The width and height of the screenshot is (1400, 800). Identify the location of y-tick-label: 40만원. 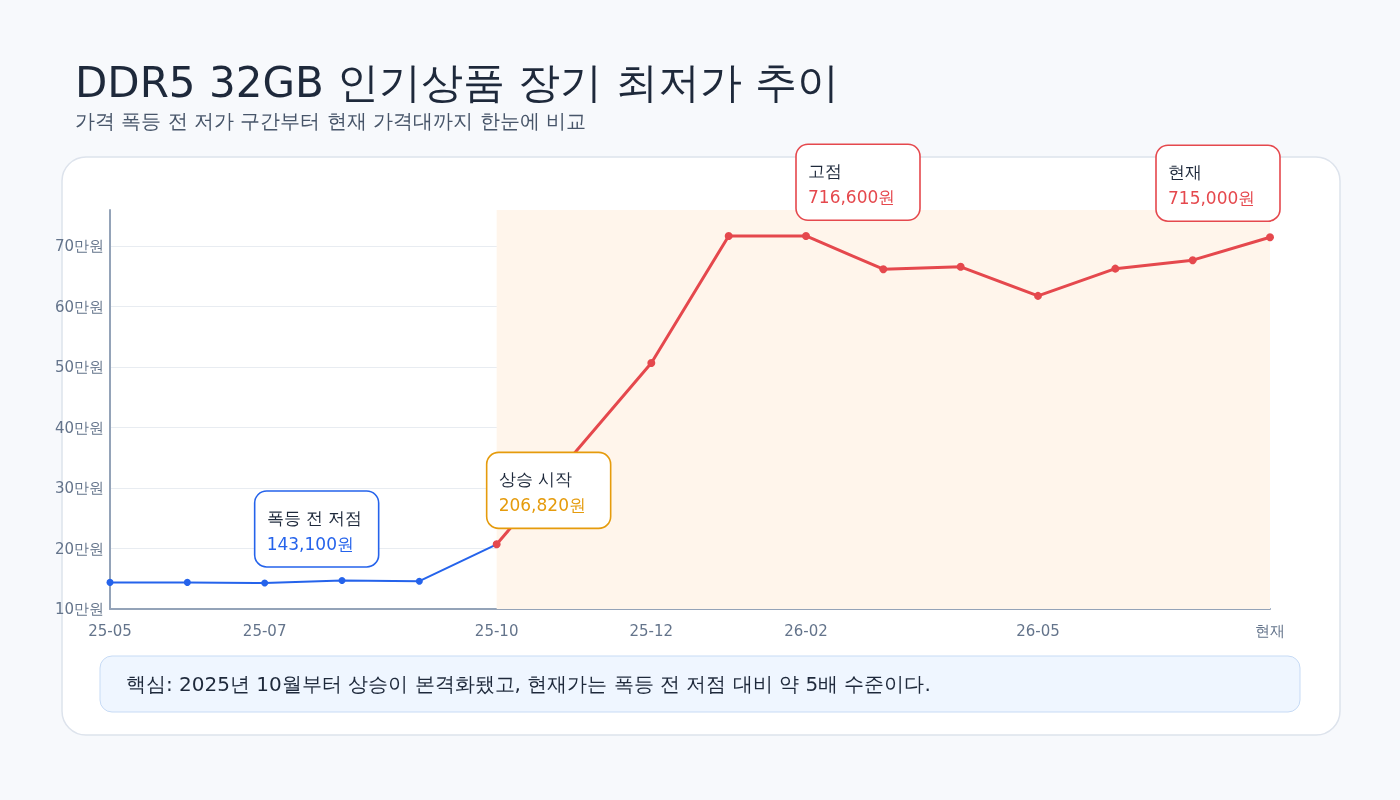
(79, 427).